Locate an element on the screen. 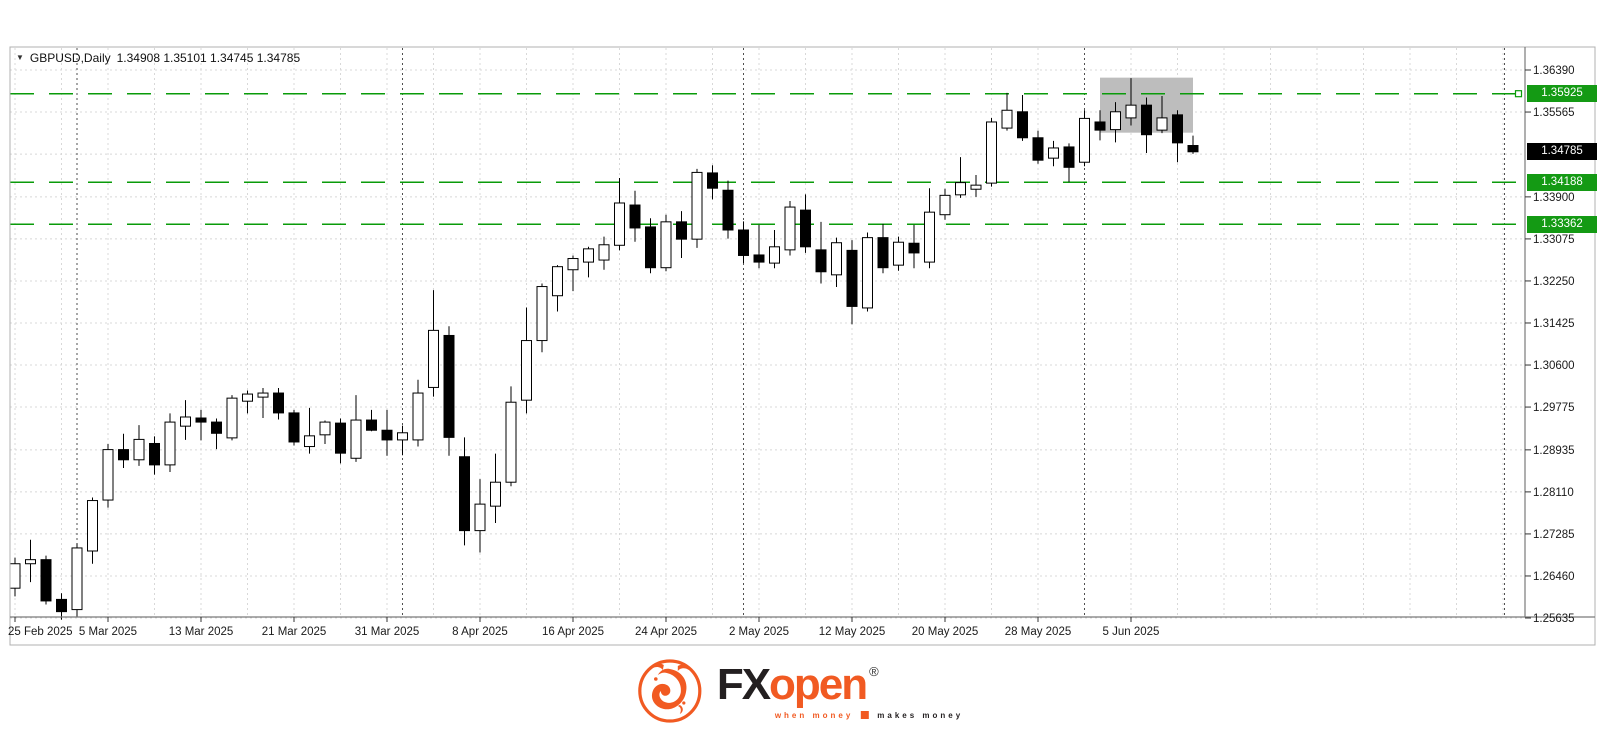  fxopen-wordmark: FX open ® when money makes money is located at coordinates (840, 689).